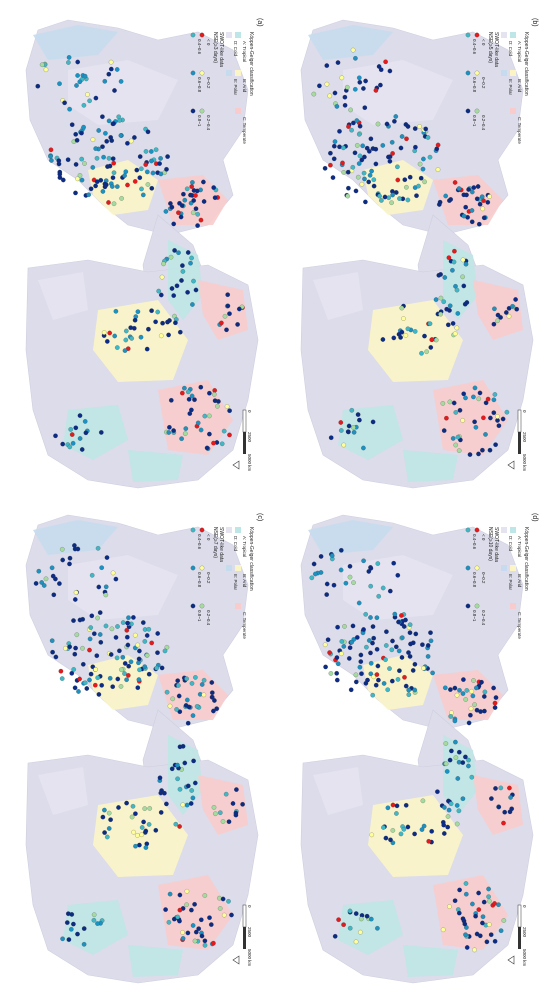 The width and height of the screenshot is (550, 1004). What do you see at coordinates (215, 47) in the screenshot?
I see `nse-legend-title: NSE(≥3 days)` at bounding box center [215, 47].